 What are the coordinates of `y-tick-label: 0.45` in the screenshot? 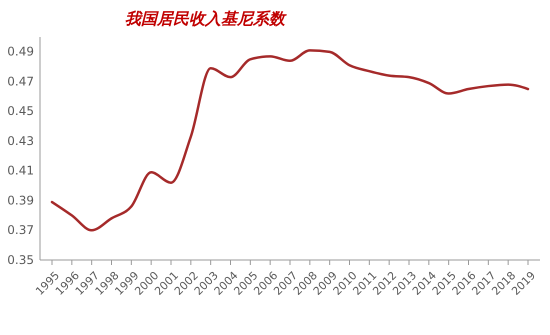 It's located at (20, 111).